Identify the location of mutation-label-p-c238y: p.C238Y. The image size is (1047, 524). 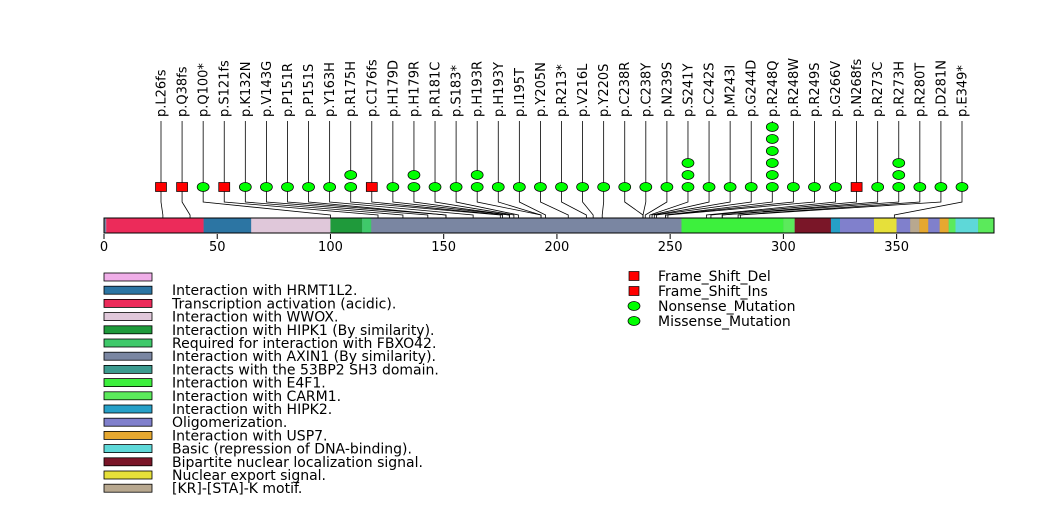
(646, 90).